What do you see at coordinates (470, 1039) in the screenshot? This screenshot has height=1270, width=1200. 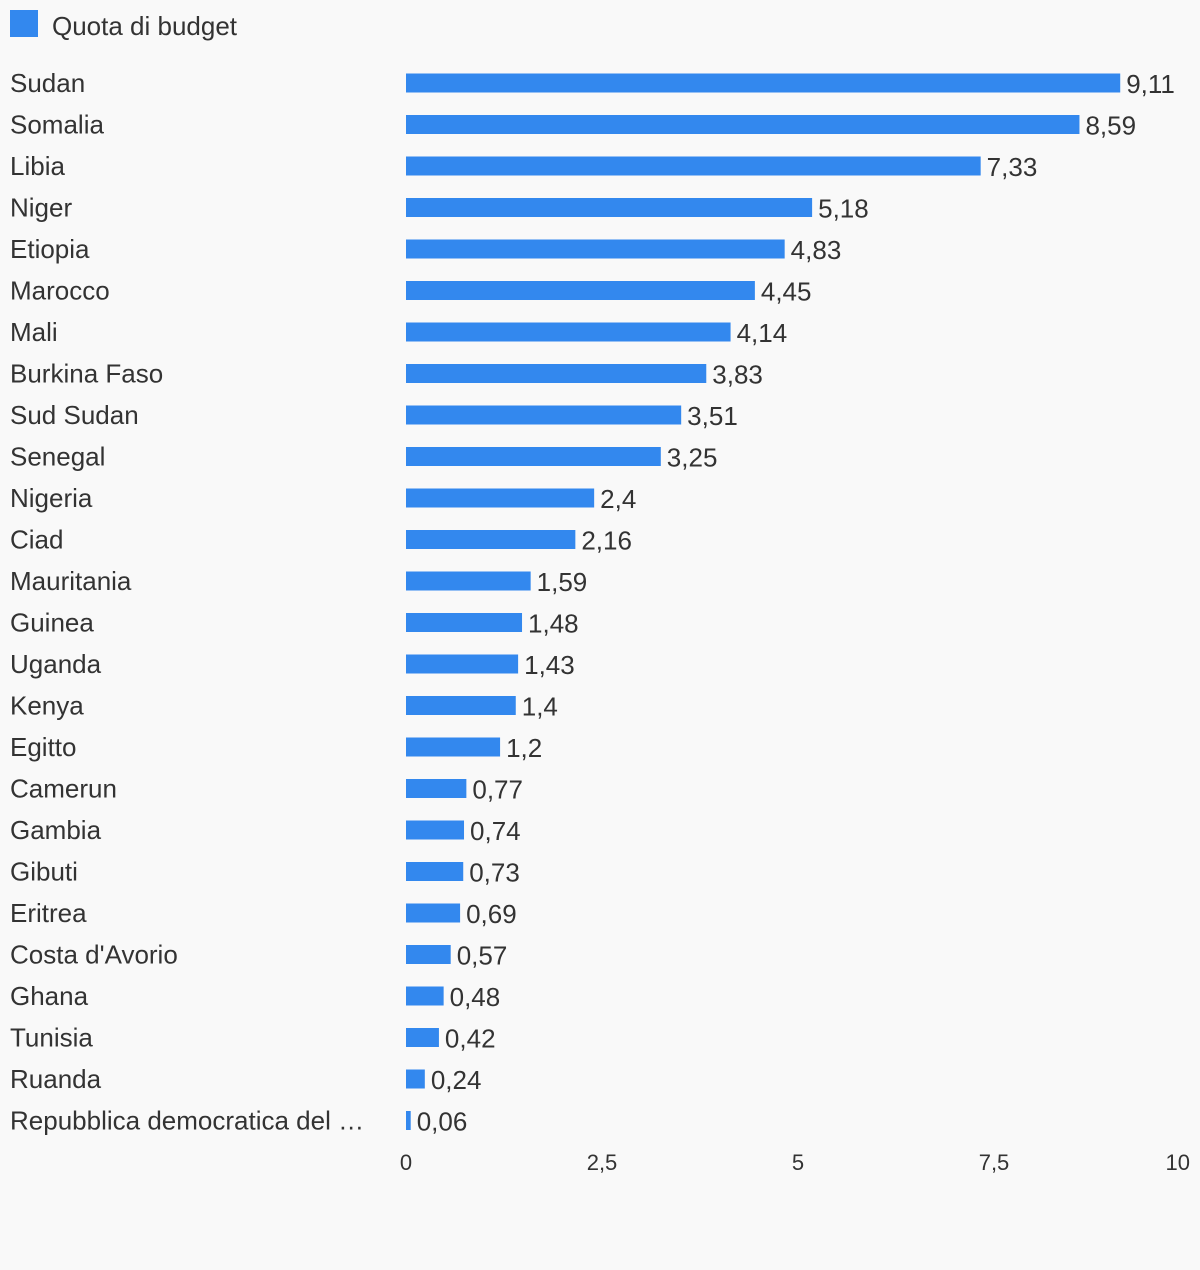 I see `value-label: 0,42` at bounding box center [470, 1039].